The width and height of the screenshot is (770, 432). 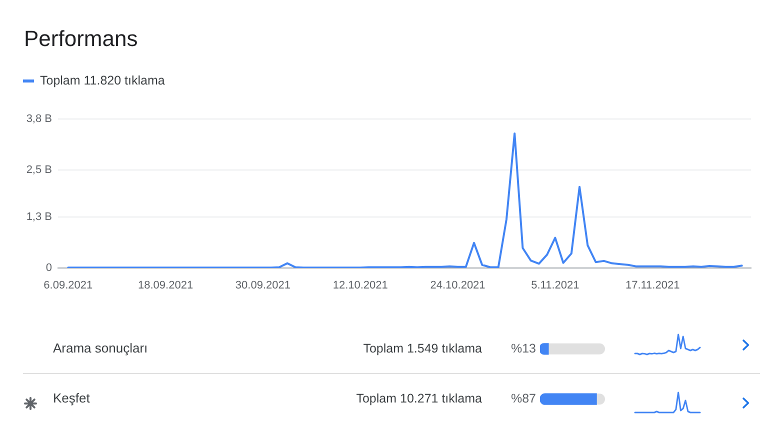 What do you see at coordinates (102, 80) in the screenshot?
I see `legend-label: Toplam 11.820 tıklama` at bounding box center [102, 80].